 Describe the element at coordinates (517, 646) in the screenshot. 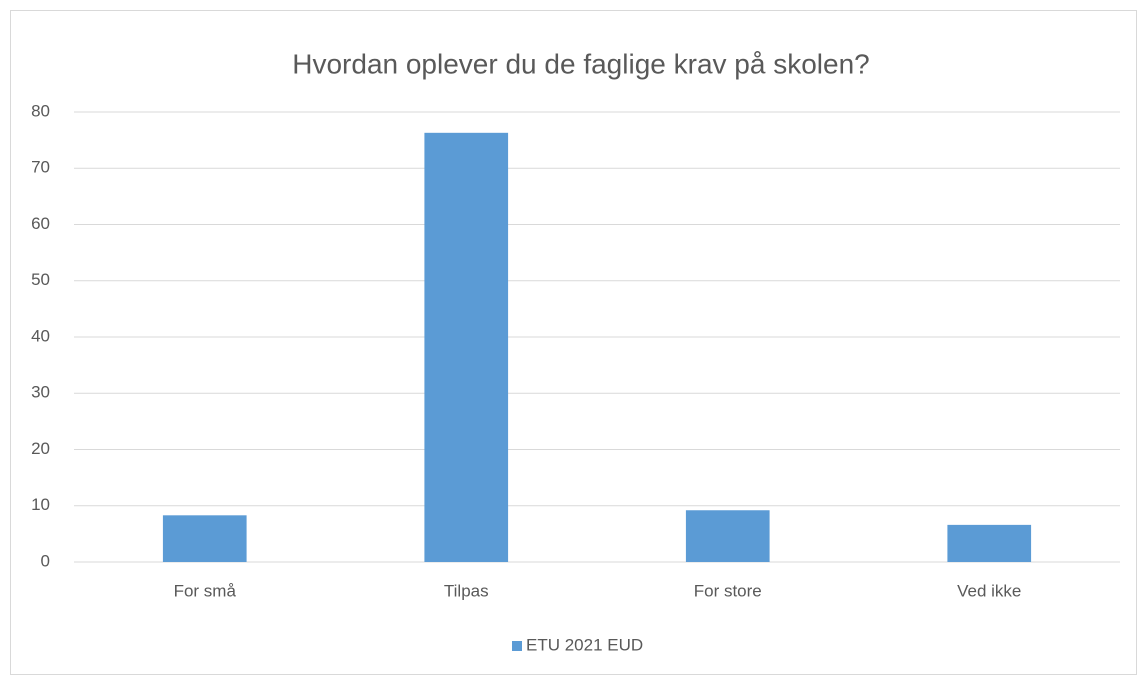

I see `legend-swatch` at that location.